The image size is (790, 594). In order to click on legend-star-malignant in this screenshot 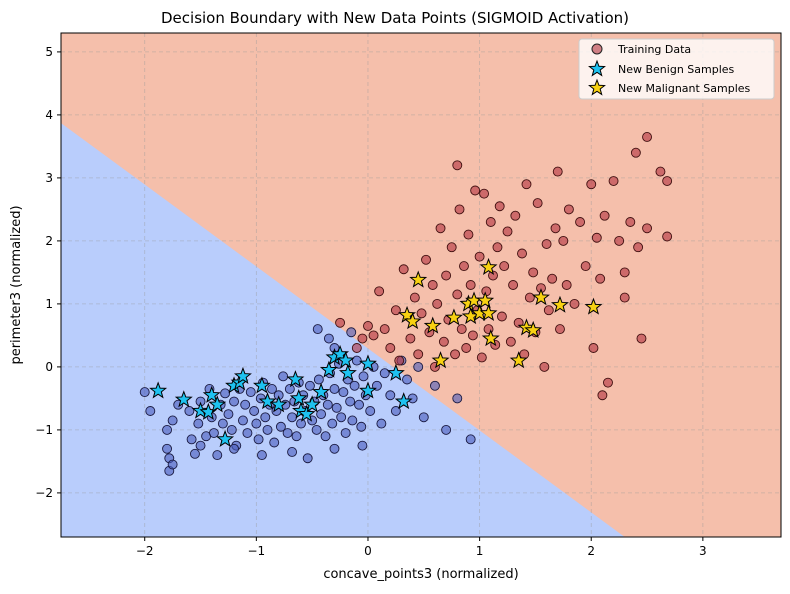, I will do `click(597, 87)`.